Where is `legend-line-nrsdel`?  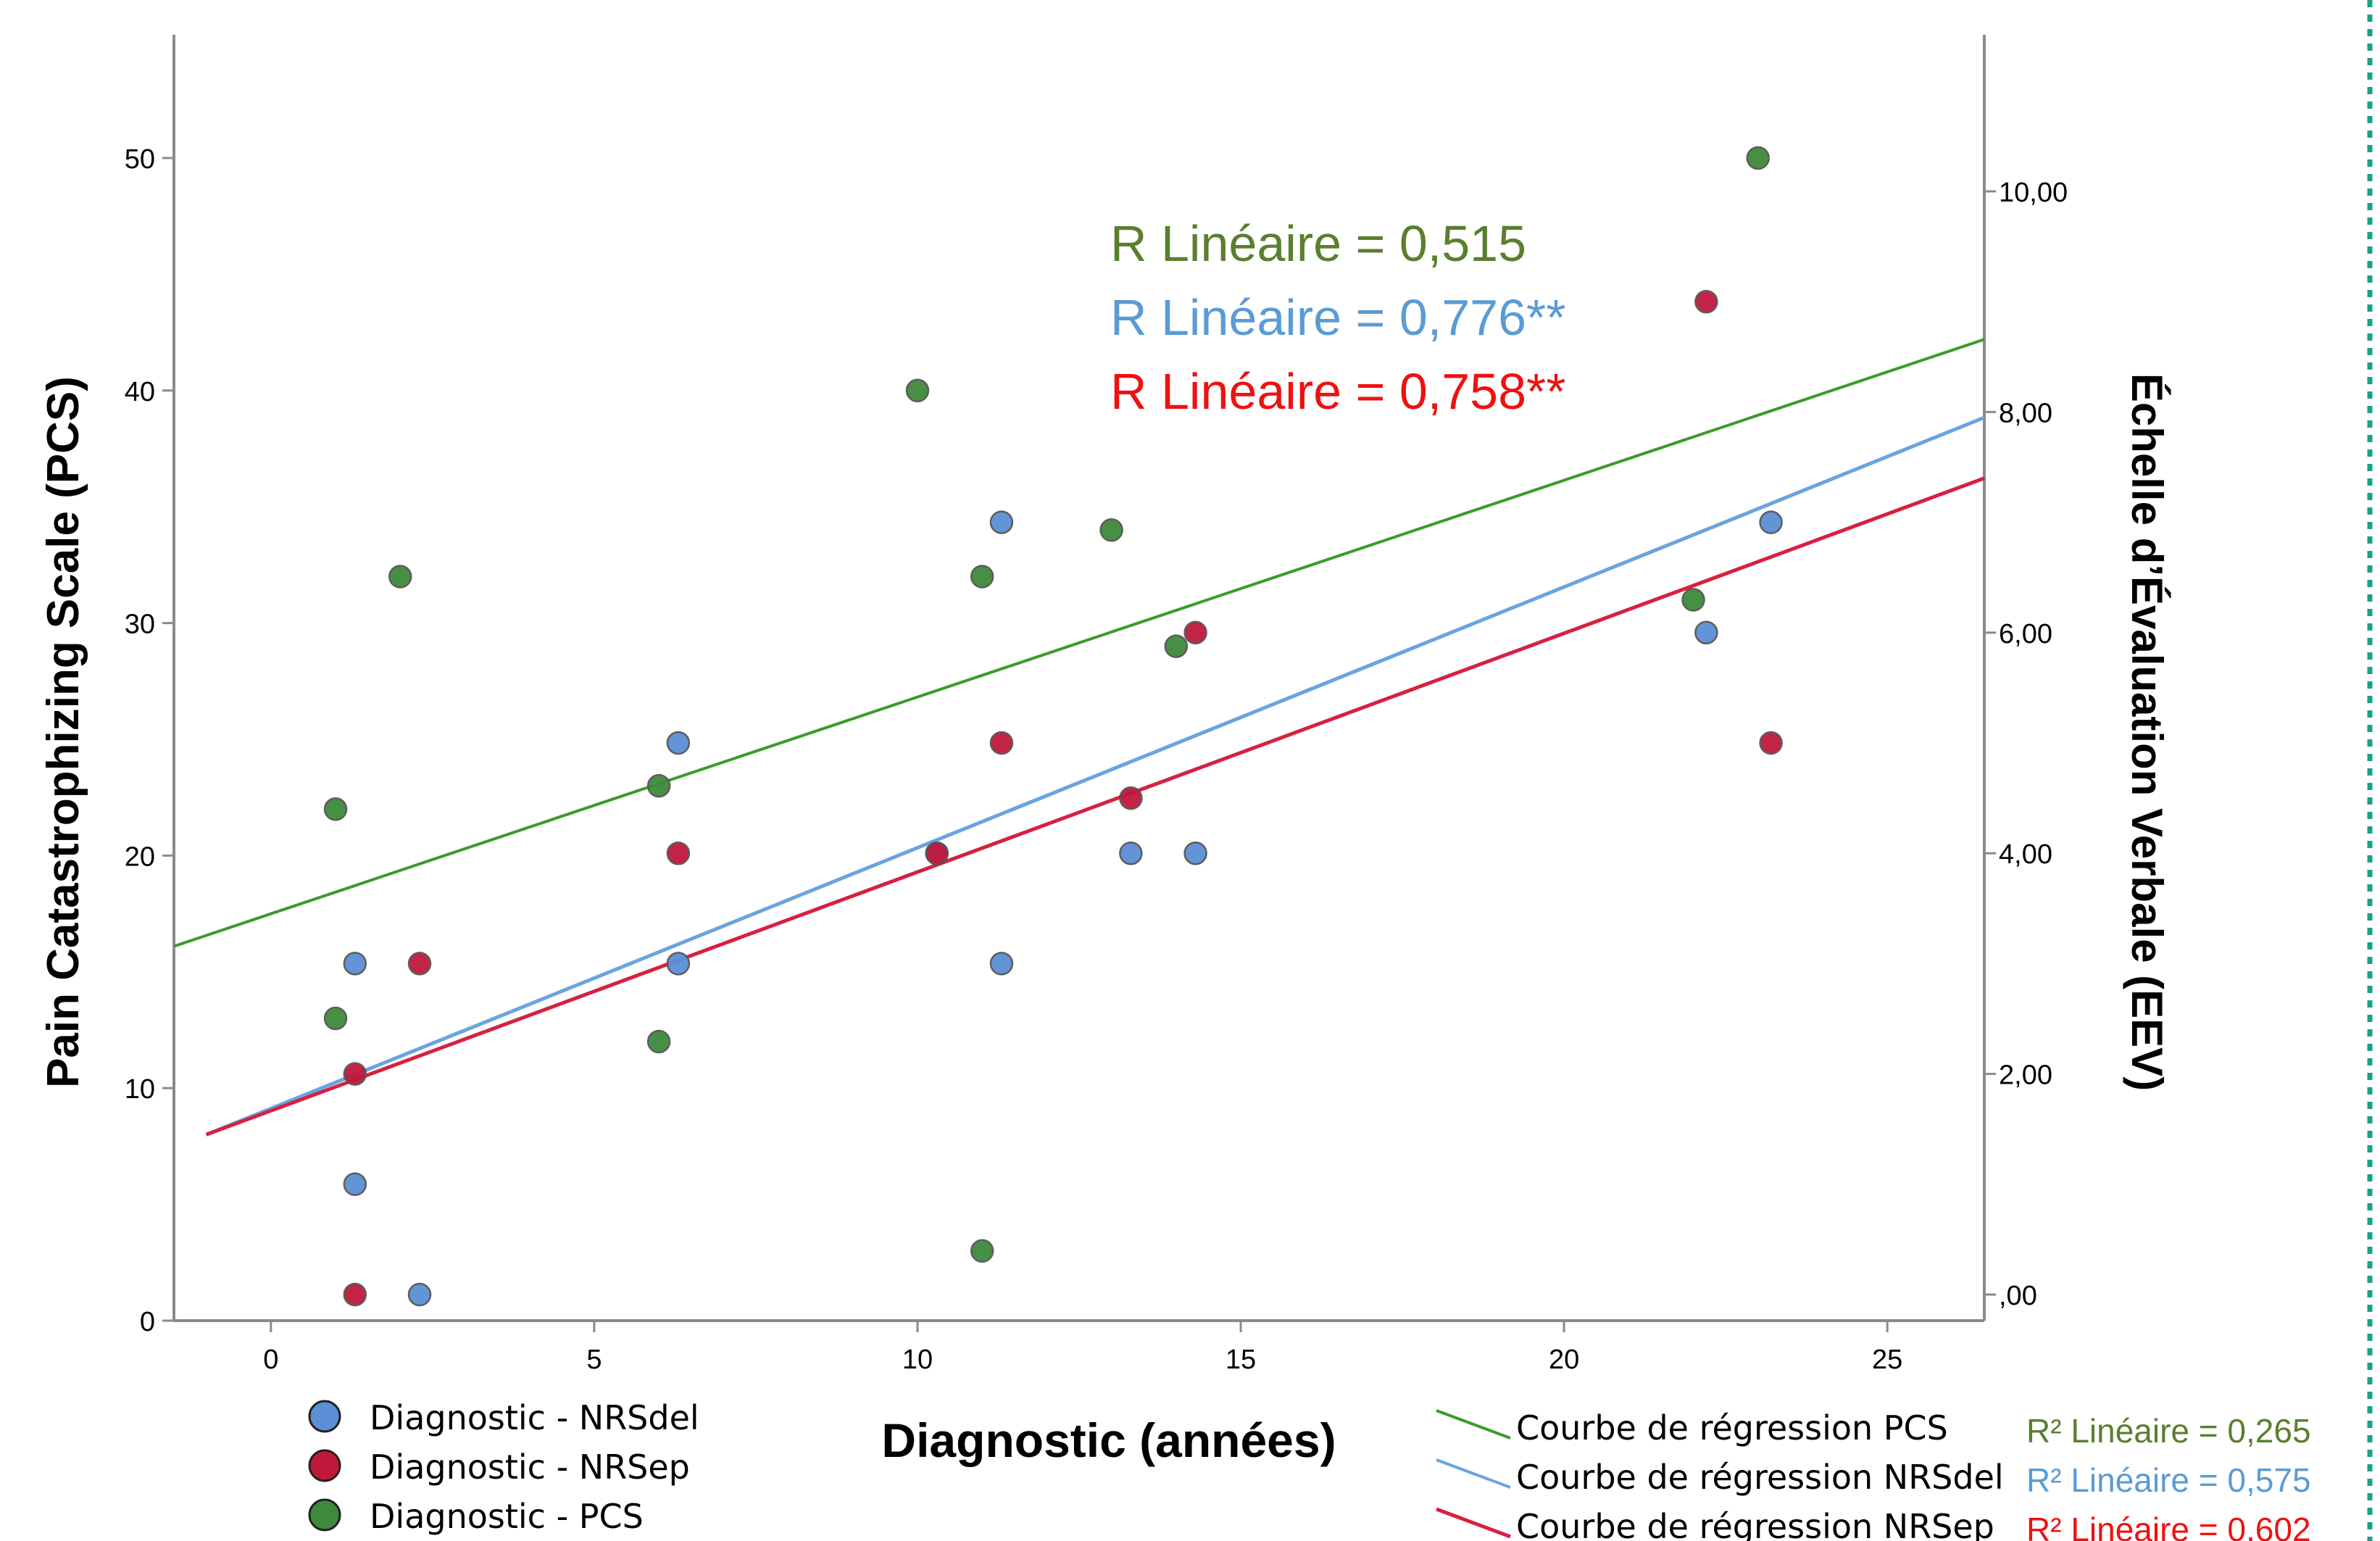
legend-line-nrsdel is located at coordinates (1474, 1474).